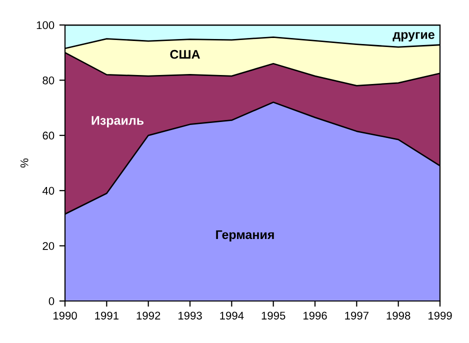  What do you see at coordinates (413, 37) in the screenshot?
I see `series-label: другие` at bounding box center [413, 37].